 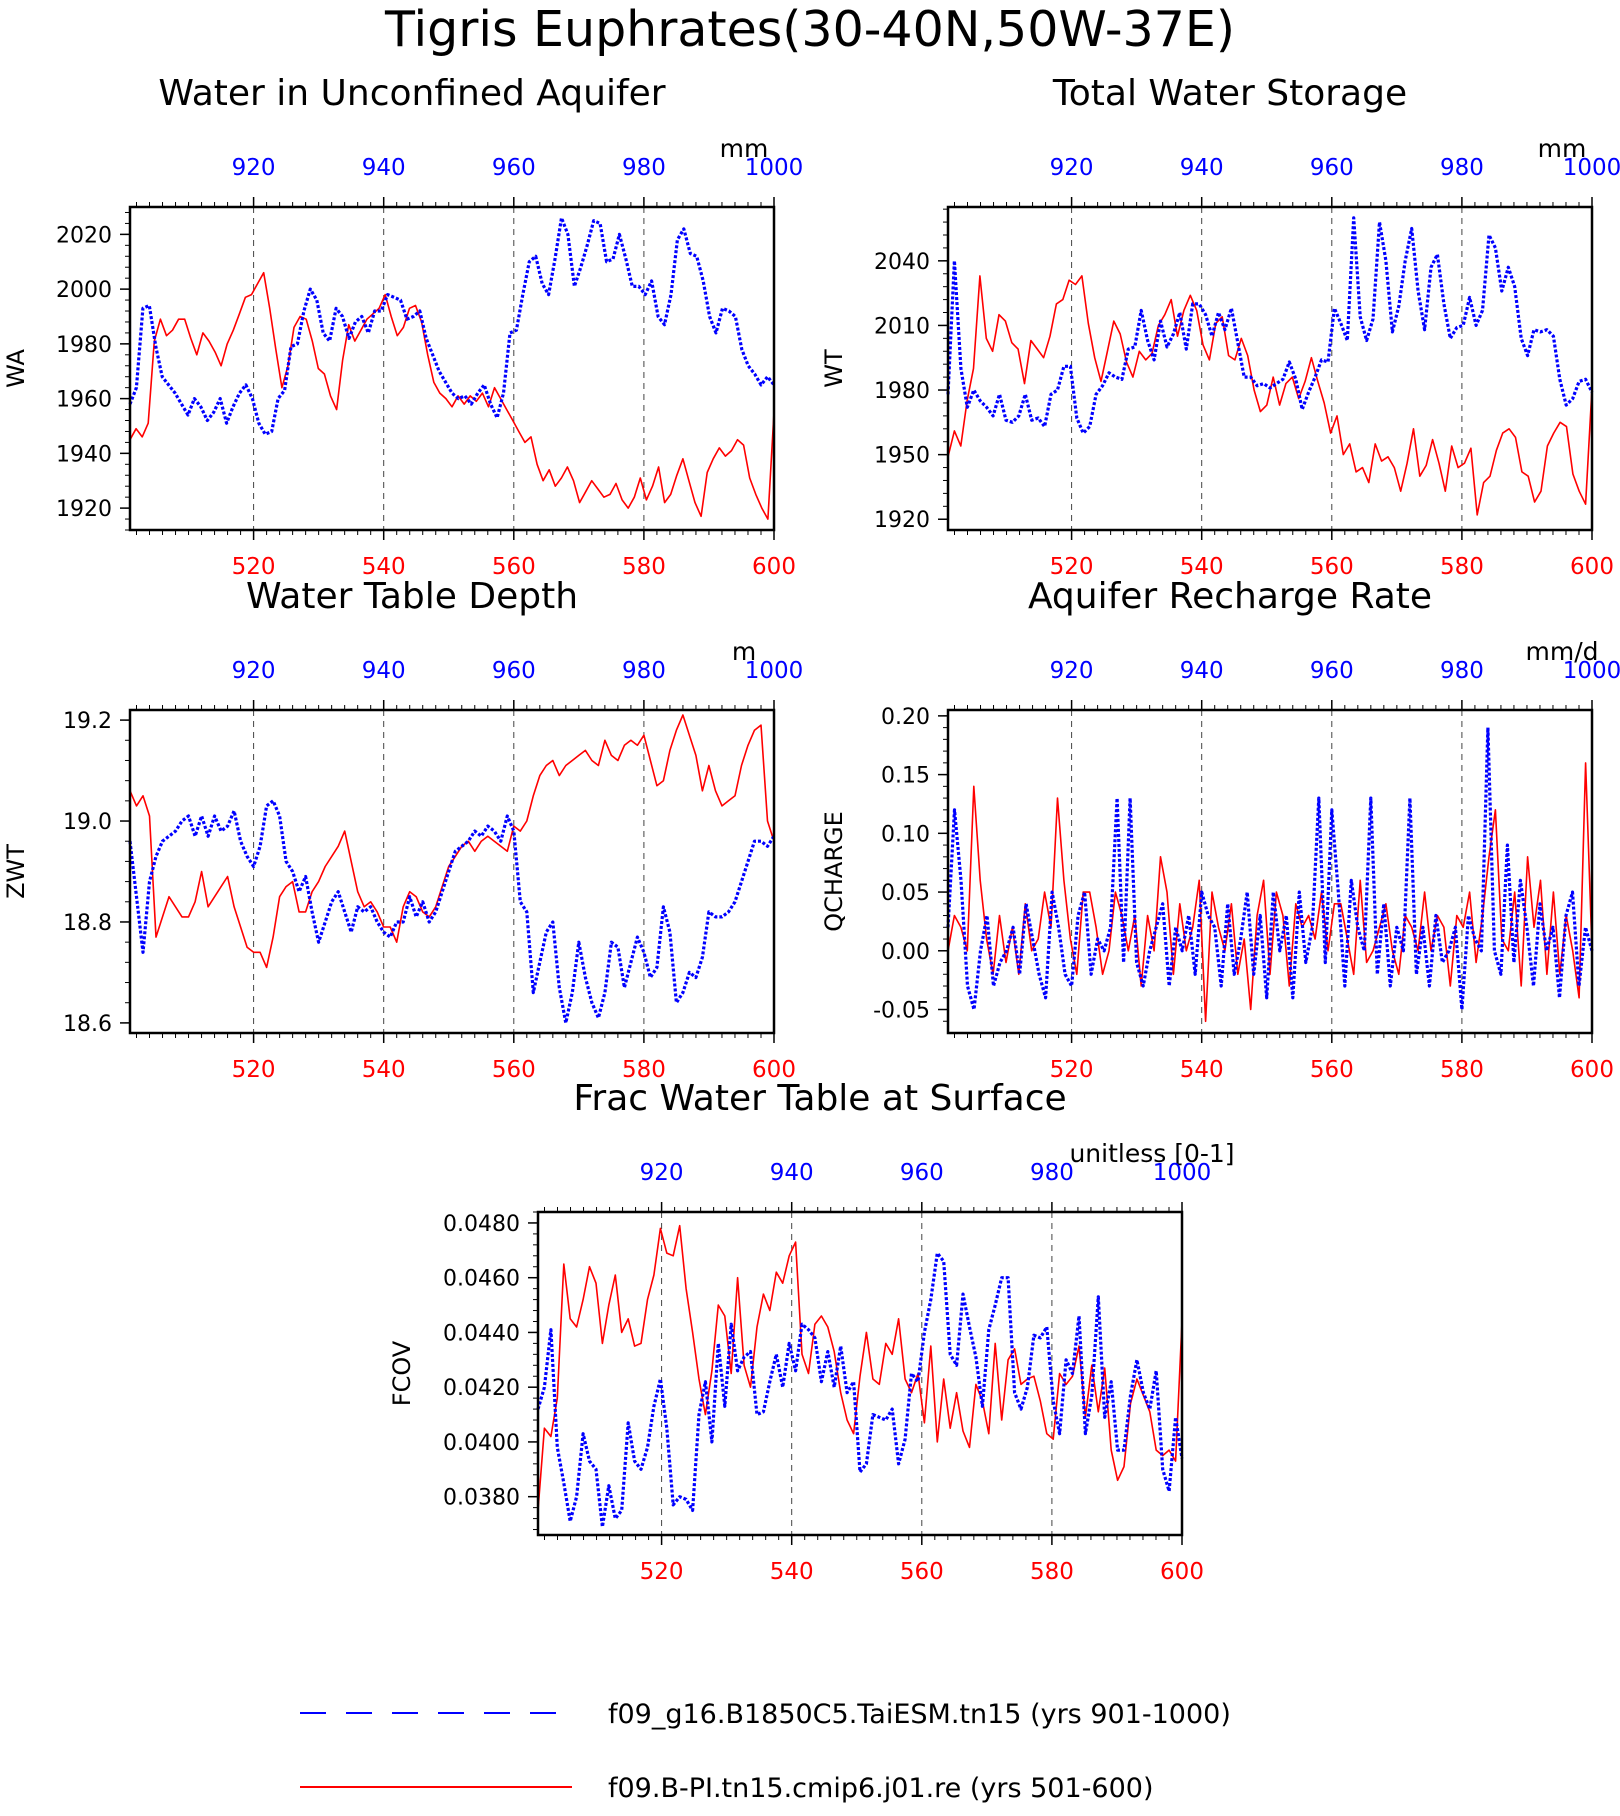 What do you see at coordinates (901, 1011) in the screenshot?
I see `y-tick-label: -0.05` at bounding box center [901, 1011].